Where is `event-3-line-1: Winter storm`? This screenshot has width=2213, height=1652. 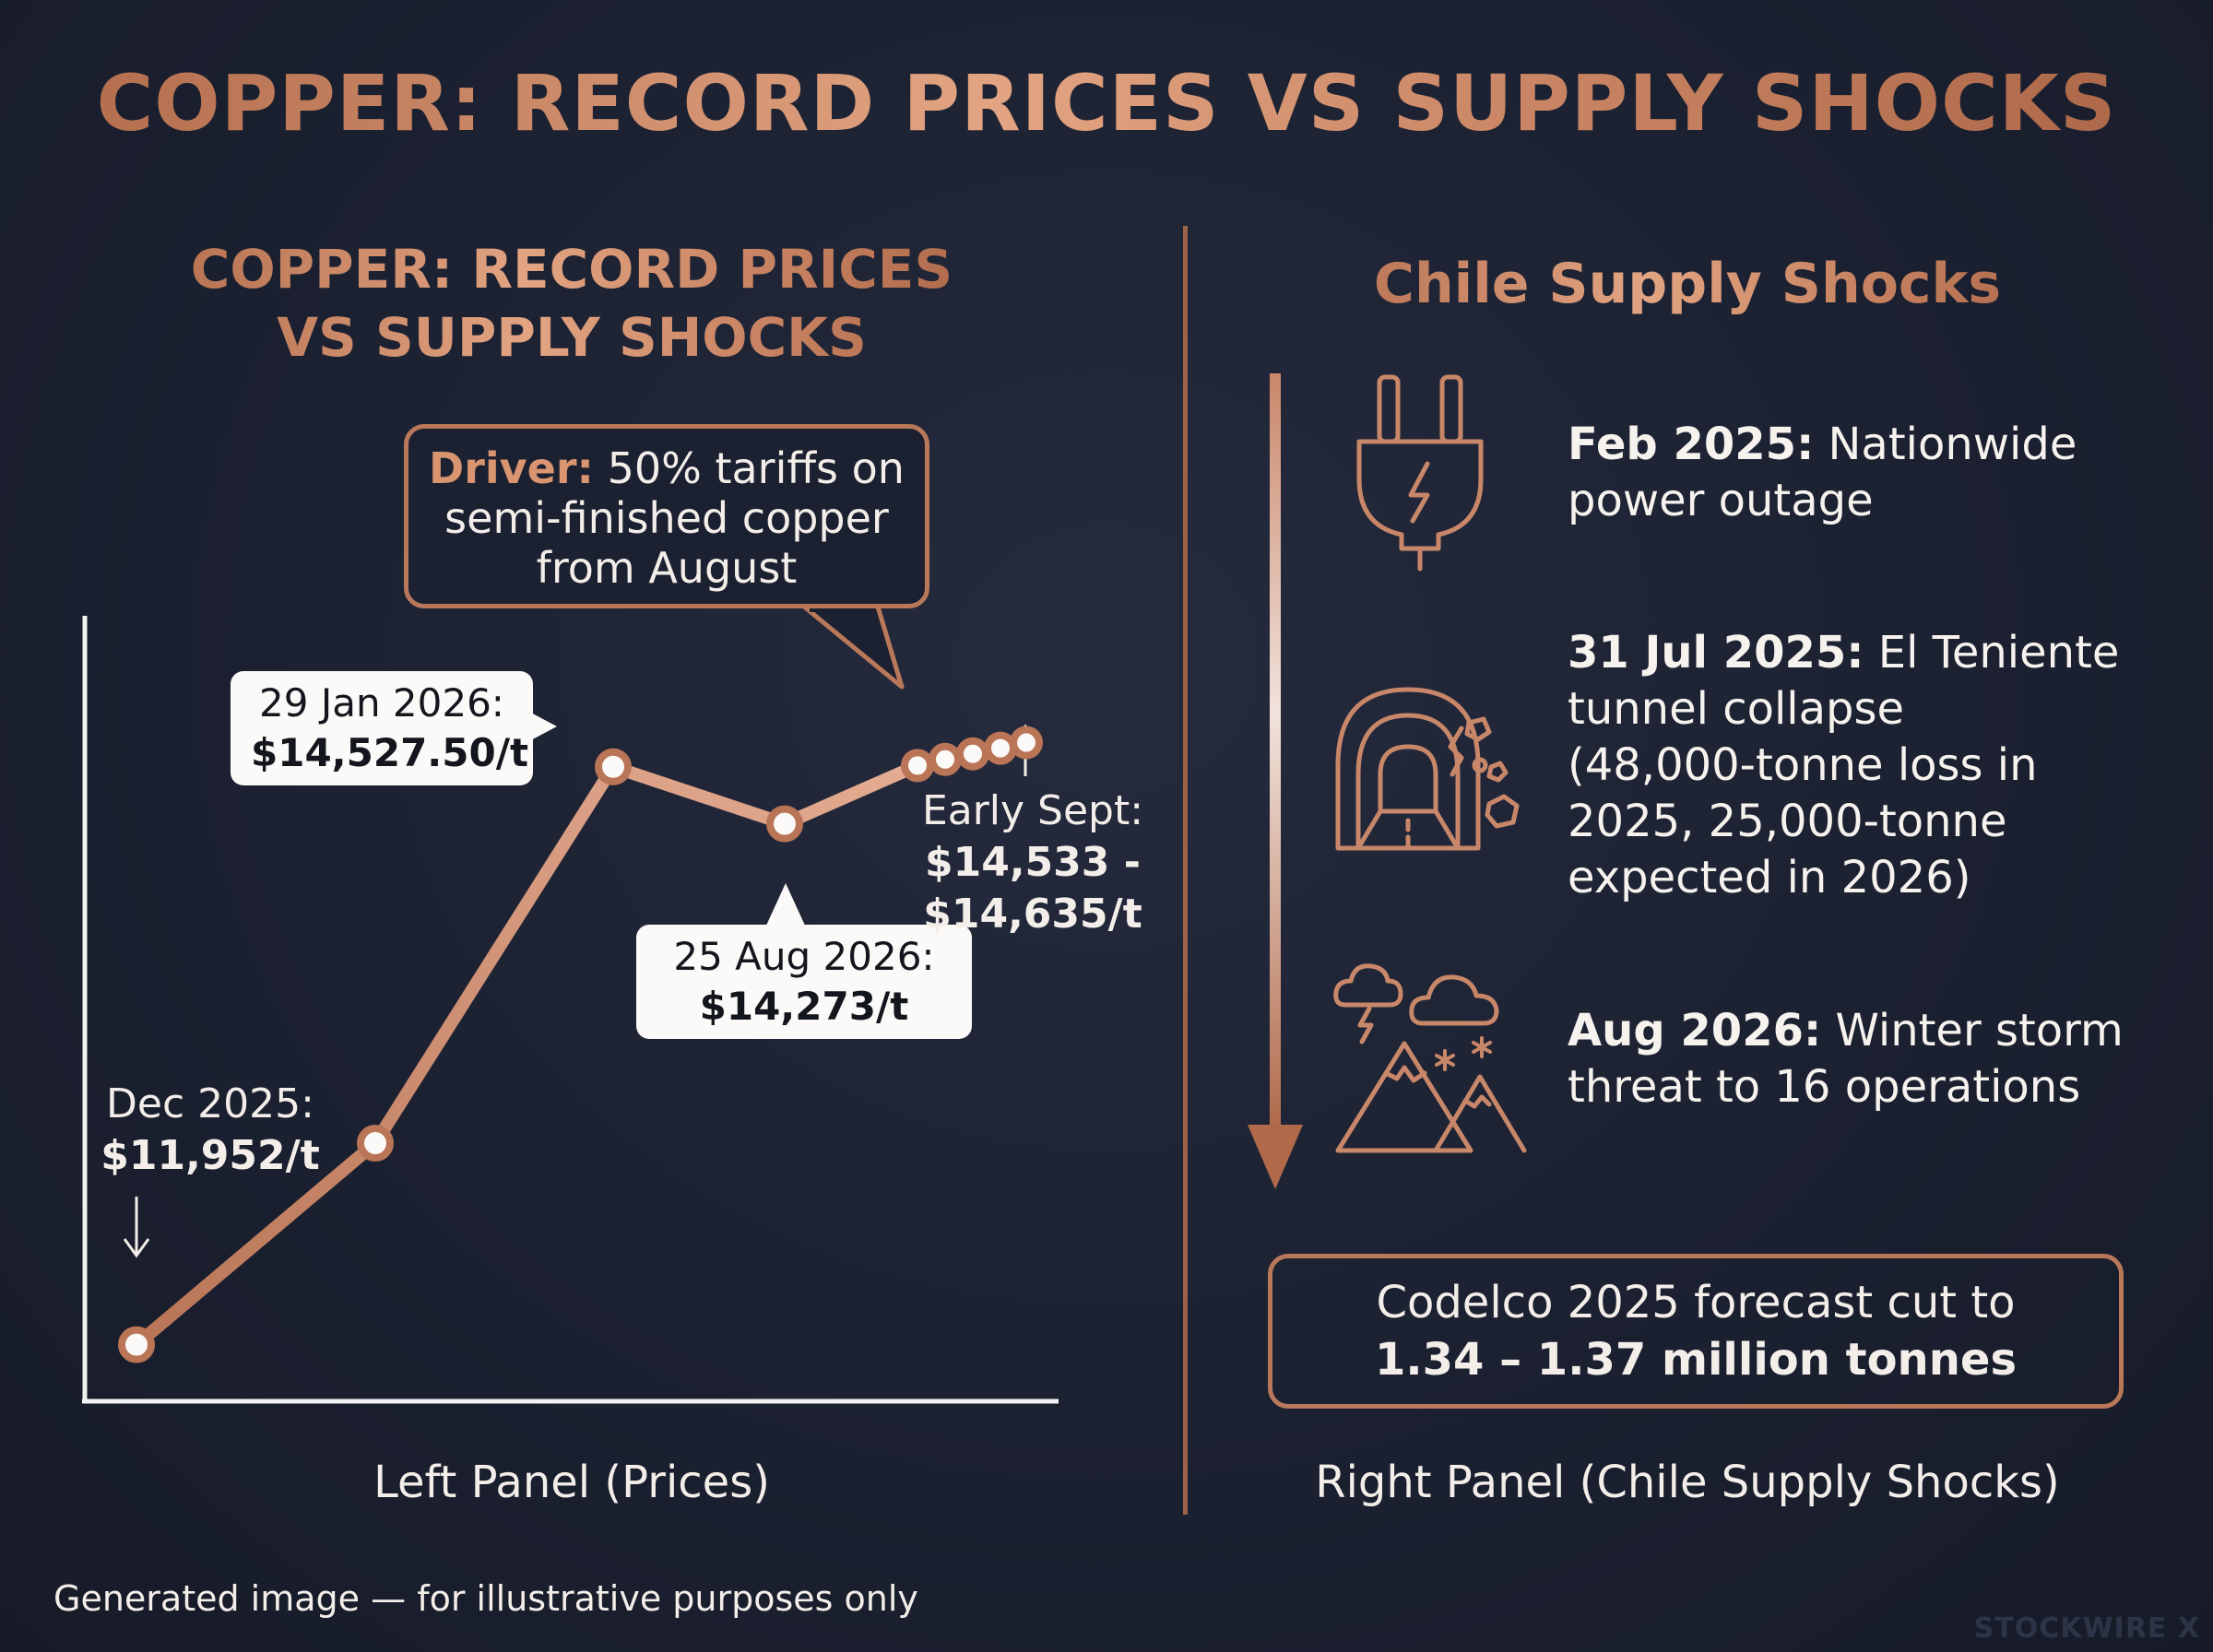
event-3-line-1: Winter storm is located at coordinates (1972, 1030).